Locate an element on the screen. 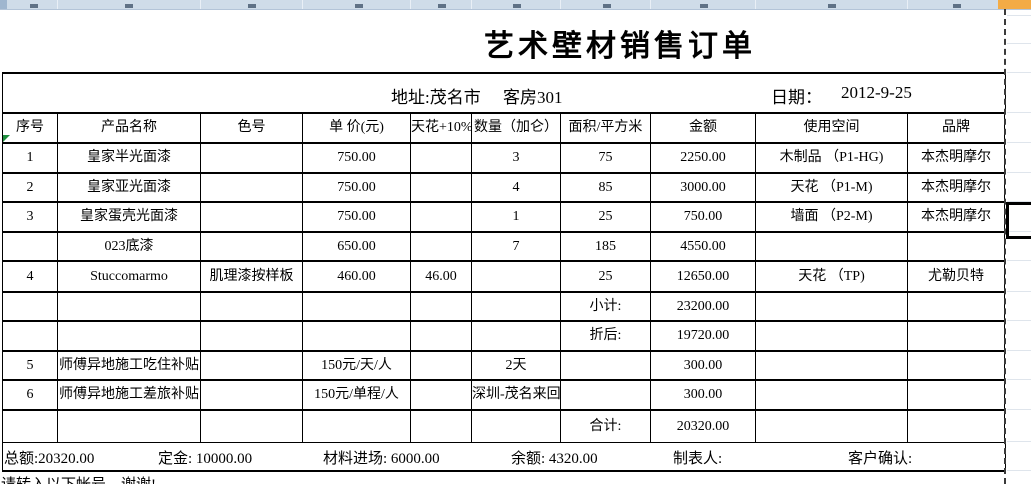 This screenshot has height=484, width=1031. table-cell: 7 is located at coordinates (516, 246).